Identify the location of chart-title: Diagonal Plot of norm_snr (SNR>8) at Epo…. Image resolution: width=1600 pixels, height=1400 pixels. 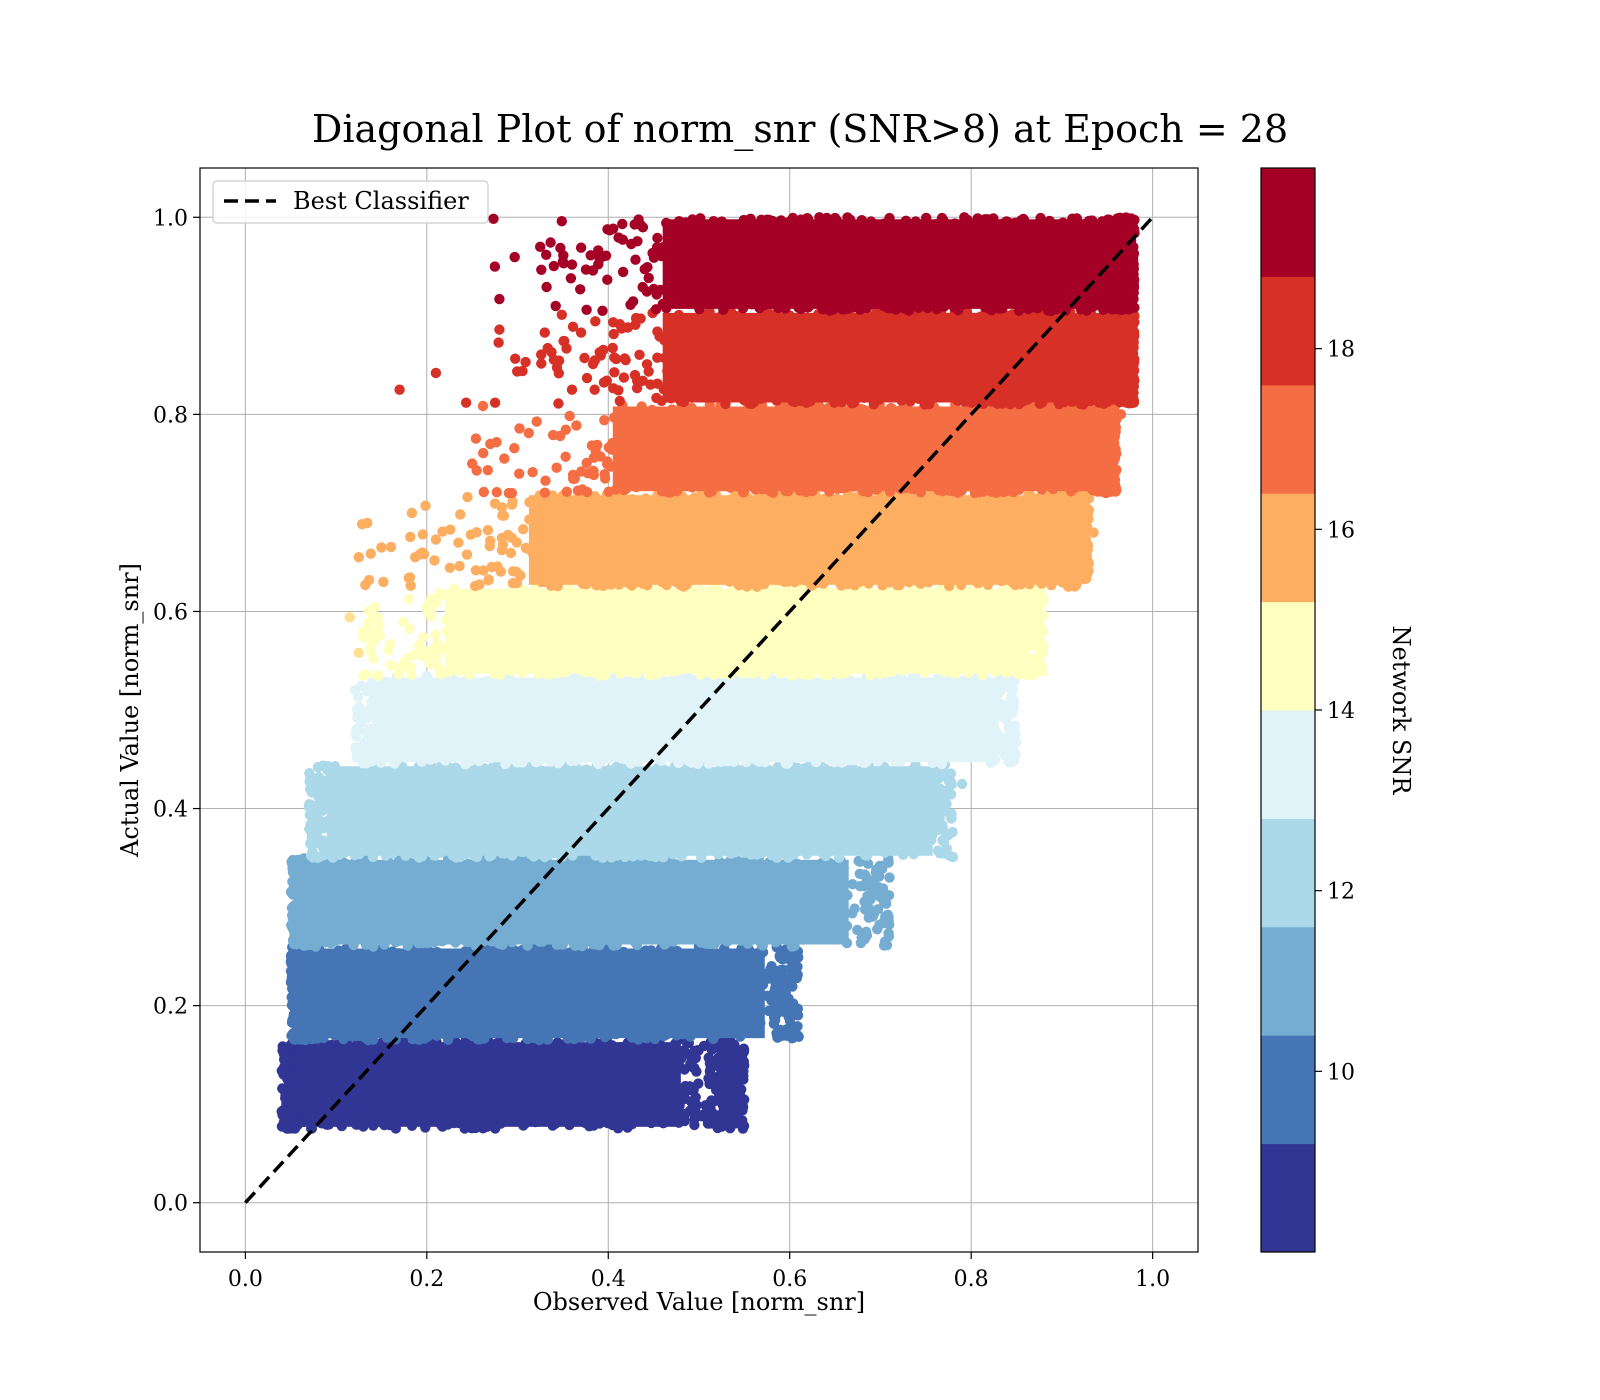
(800, 129).